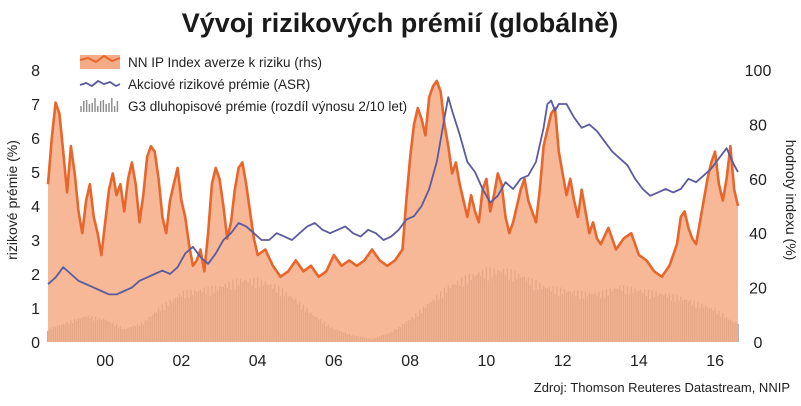  What do you see at coordinates (225, 62) in the screenshot?
I see `legend-label-risk-aversion: NN IP Index averze k riziku (rhs)` at bounding box center [225, 62].